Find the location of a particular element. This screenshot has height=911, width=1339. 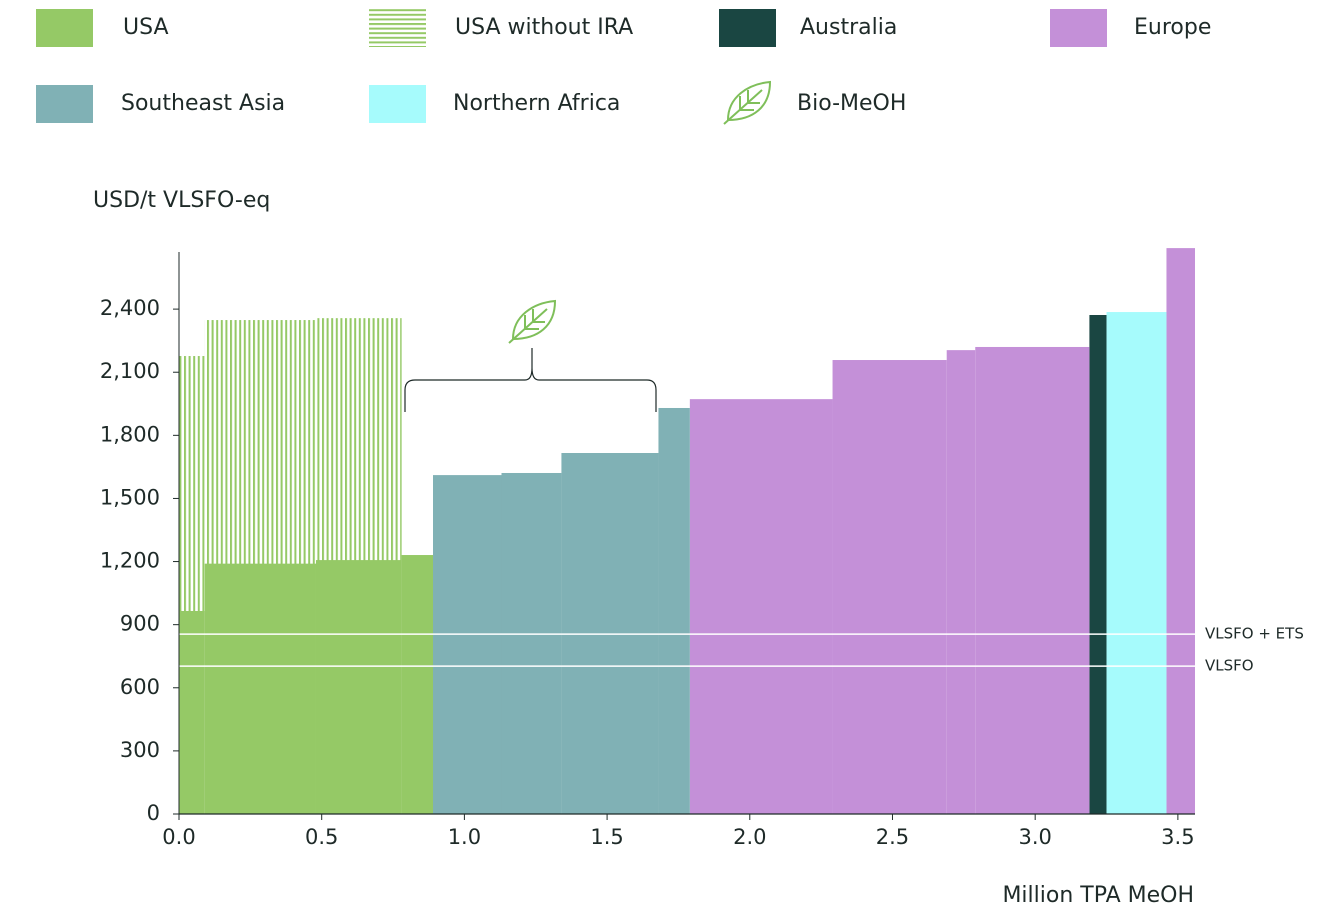

legend-label: Europe is located at coordinates (1172, 27).